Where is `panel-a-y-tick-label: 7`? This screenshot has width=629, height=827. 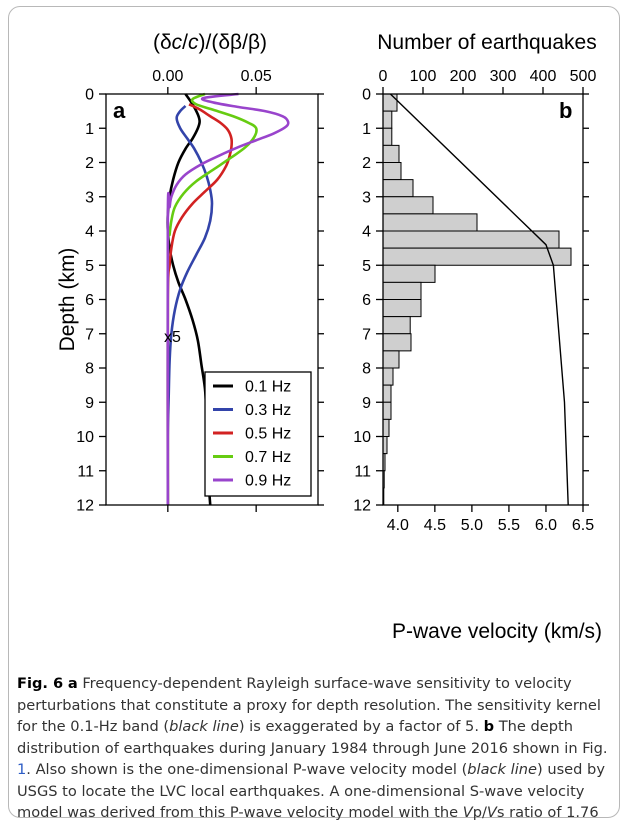 panel-a-y-tick-label: 7 is located at coordinates (89, 334).